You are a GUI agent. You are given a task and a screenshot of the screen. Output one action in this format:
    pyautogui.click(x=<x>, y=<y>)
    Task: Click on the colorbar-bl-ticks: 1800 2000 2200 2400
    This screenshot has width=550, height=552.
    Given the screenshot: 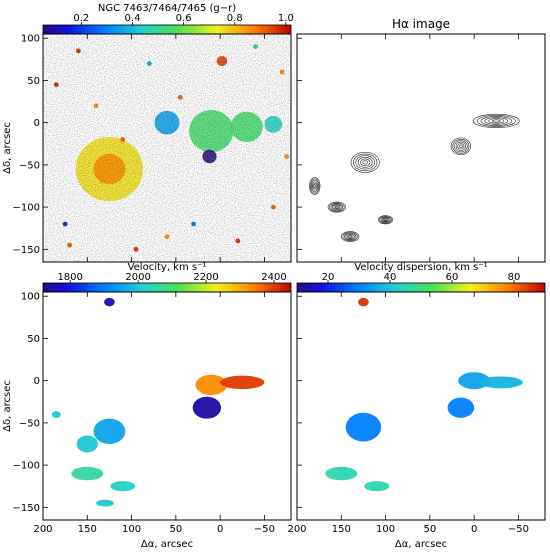 What is the action you would take?
    pyautogui.click(x=172, y=277)
    